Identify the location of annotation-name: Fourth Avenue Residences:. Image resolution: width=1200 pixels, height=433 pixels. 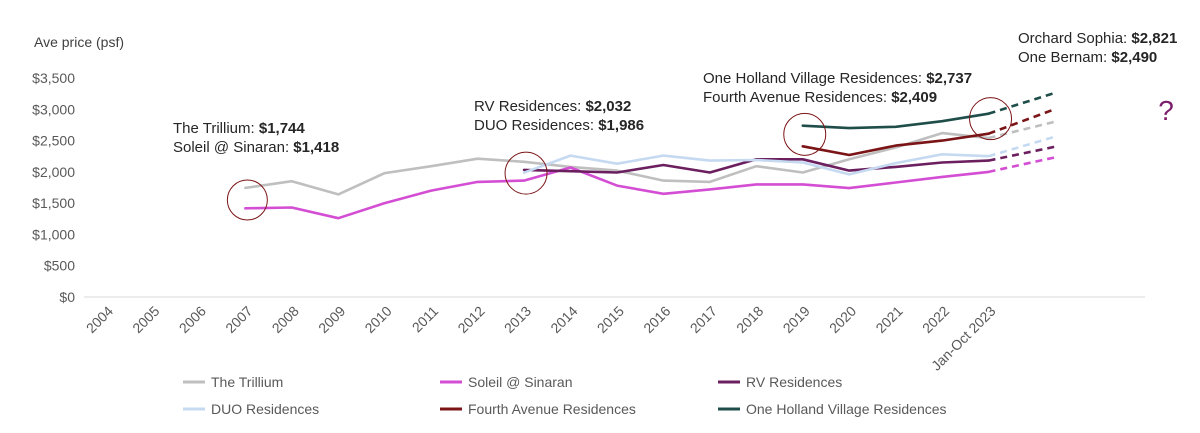
(797, 97).